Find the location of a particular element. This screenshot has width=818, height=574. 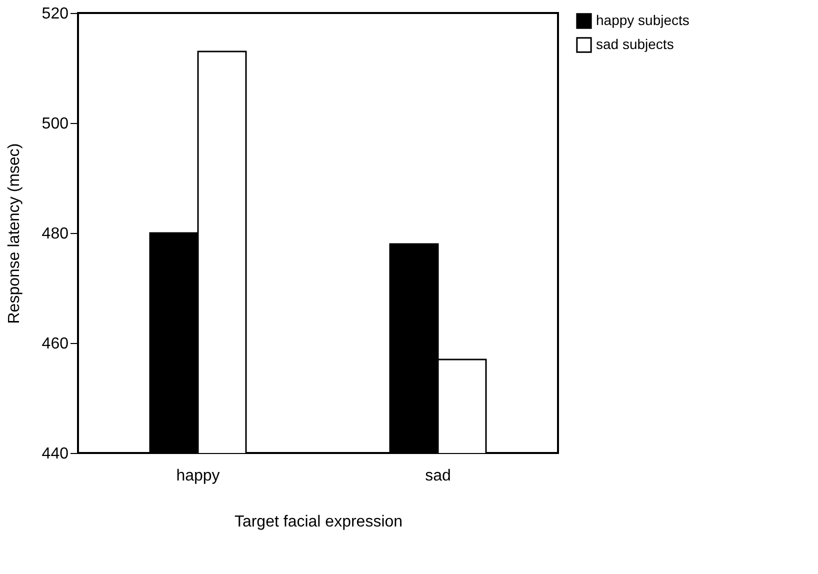

y-tick-label: 480 is located at coordinates (55, 234).